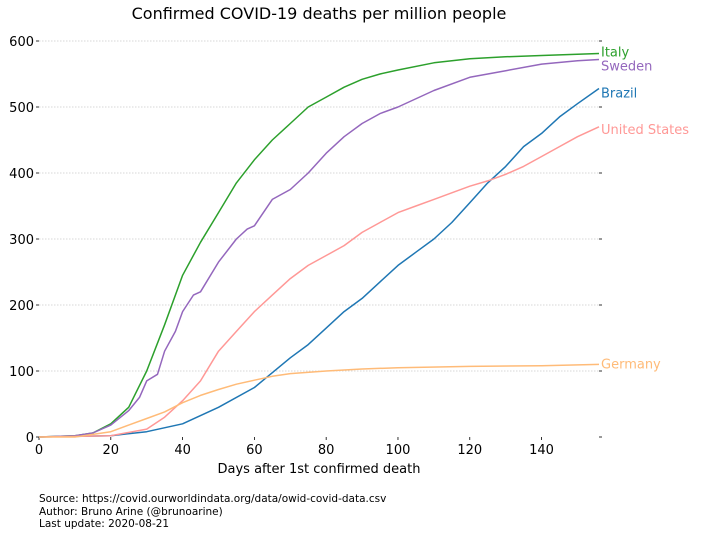 This screenshot has height=535, width=702. I want to click on series-label-sweden: Sweden, so click(626, 66).